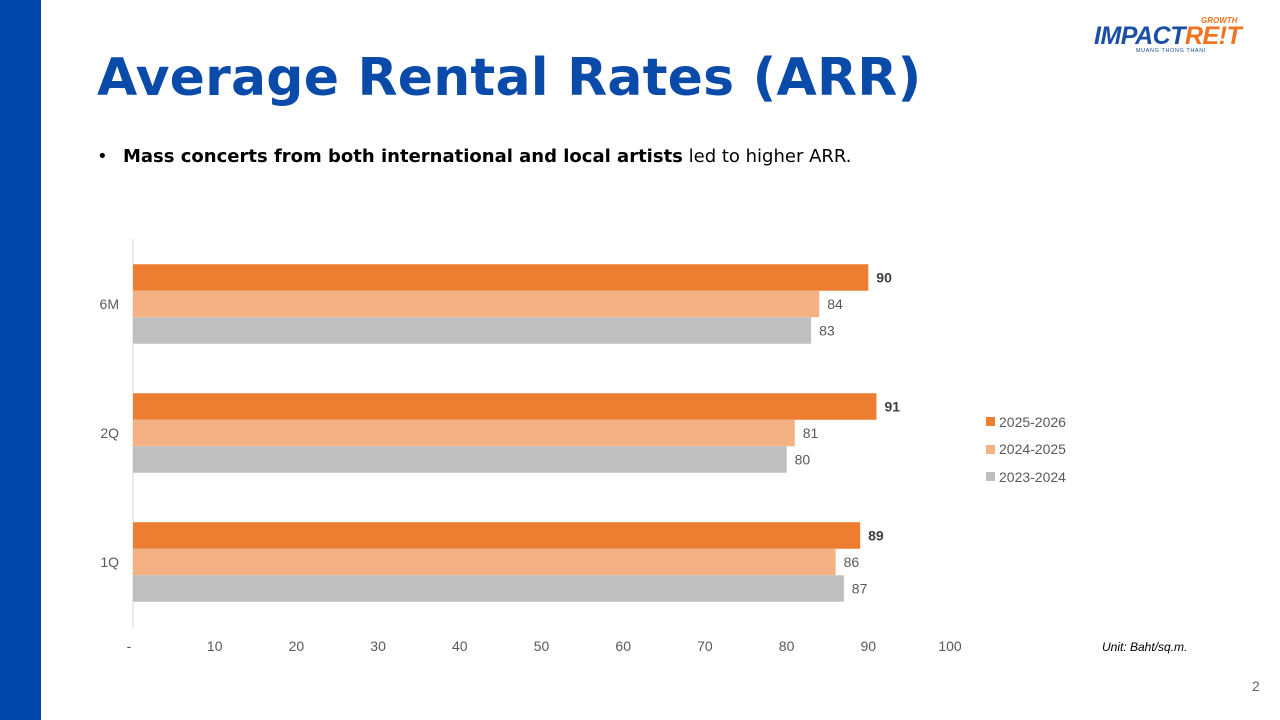 The image size is (1280, 720). What do you see at coordinates (623, 646) in the screenshot?
I see `x-tick-label-60: 60` at bounding box center [623, 646].